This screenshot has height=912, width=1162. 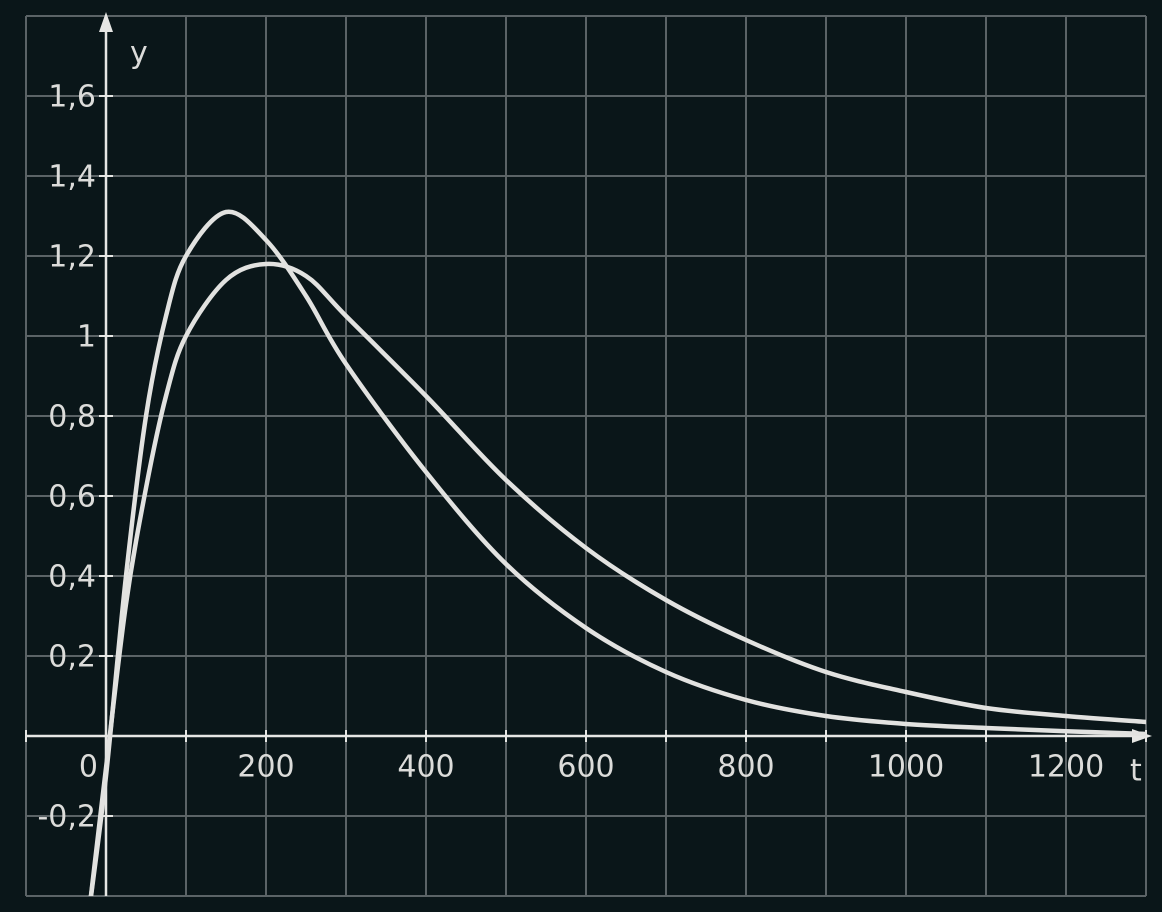 What do you see at coordinates (265, 767) in the screenshot?
I see `x-tick-label: 200` at bounding box center [265, 767].